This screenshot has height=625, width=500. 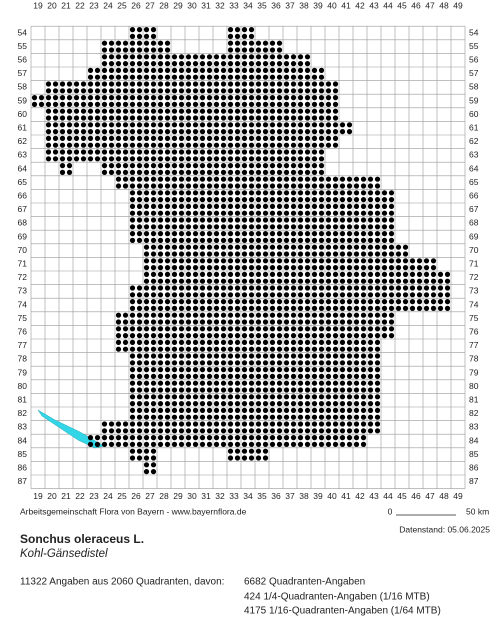 I want to click on row-label: 66, so click(x=474, y=195).